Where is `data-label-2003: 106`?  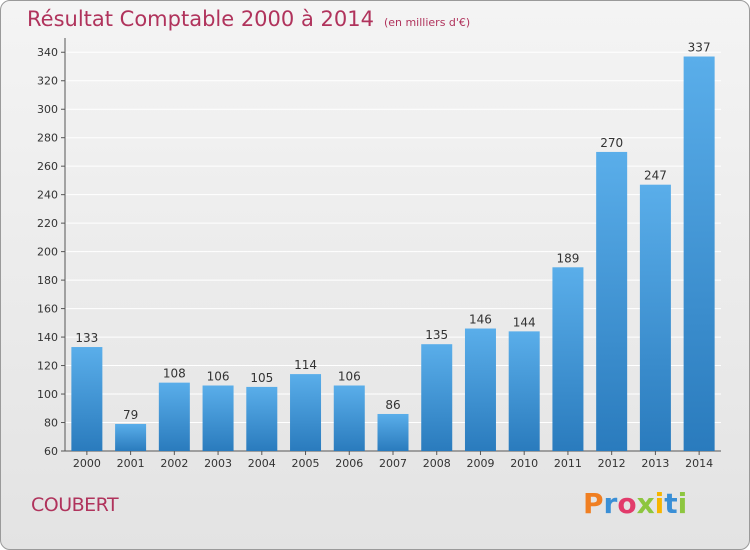
data-label-2003: 106 is located at coordinates (218, 376).